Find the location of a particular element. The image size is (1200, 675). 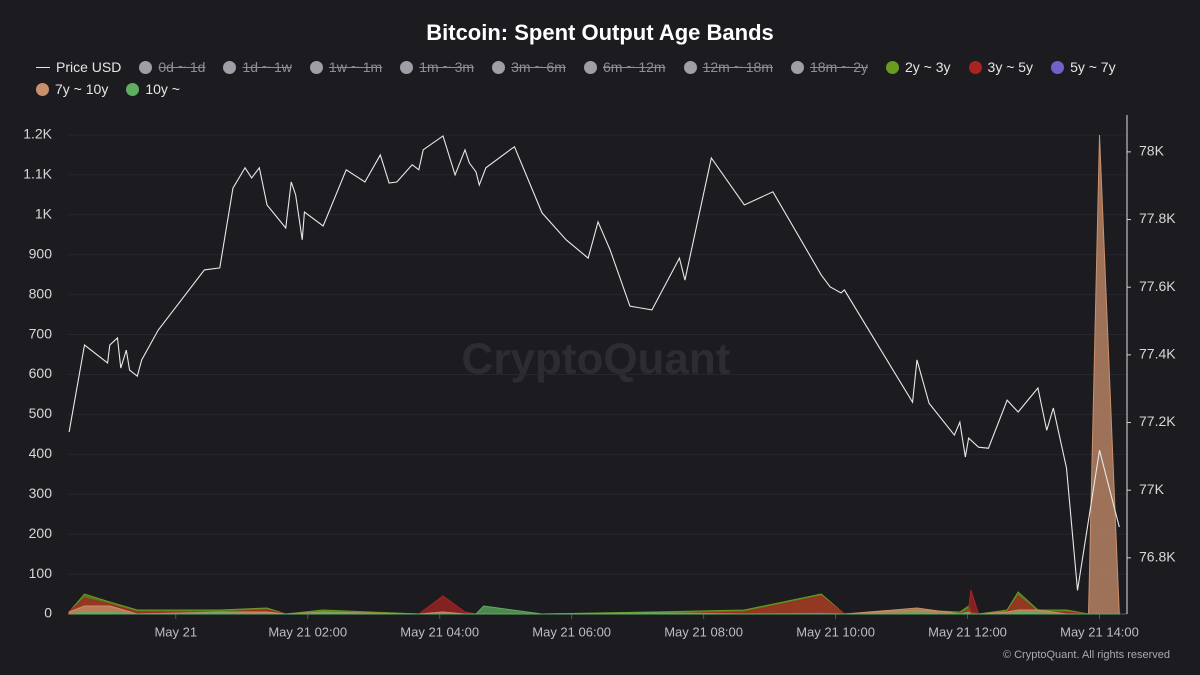

legend-label: 3m ~ 6m is located at coordinates (538, 67).